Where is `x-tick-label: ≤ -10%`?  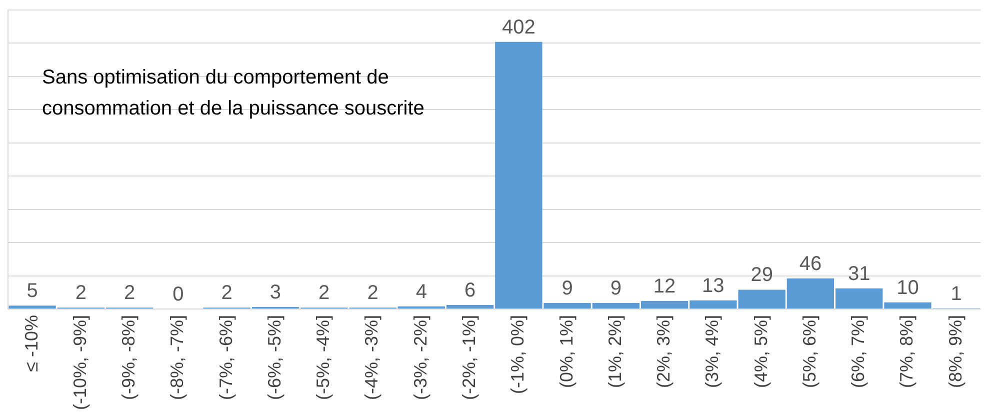 x-tick-label: ≤ -10% is located at coordinates (31, 343).